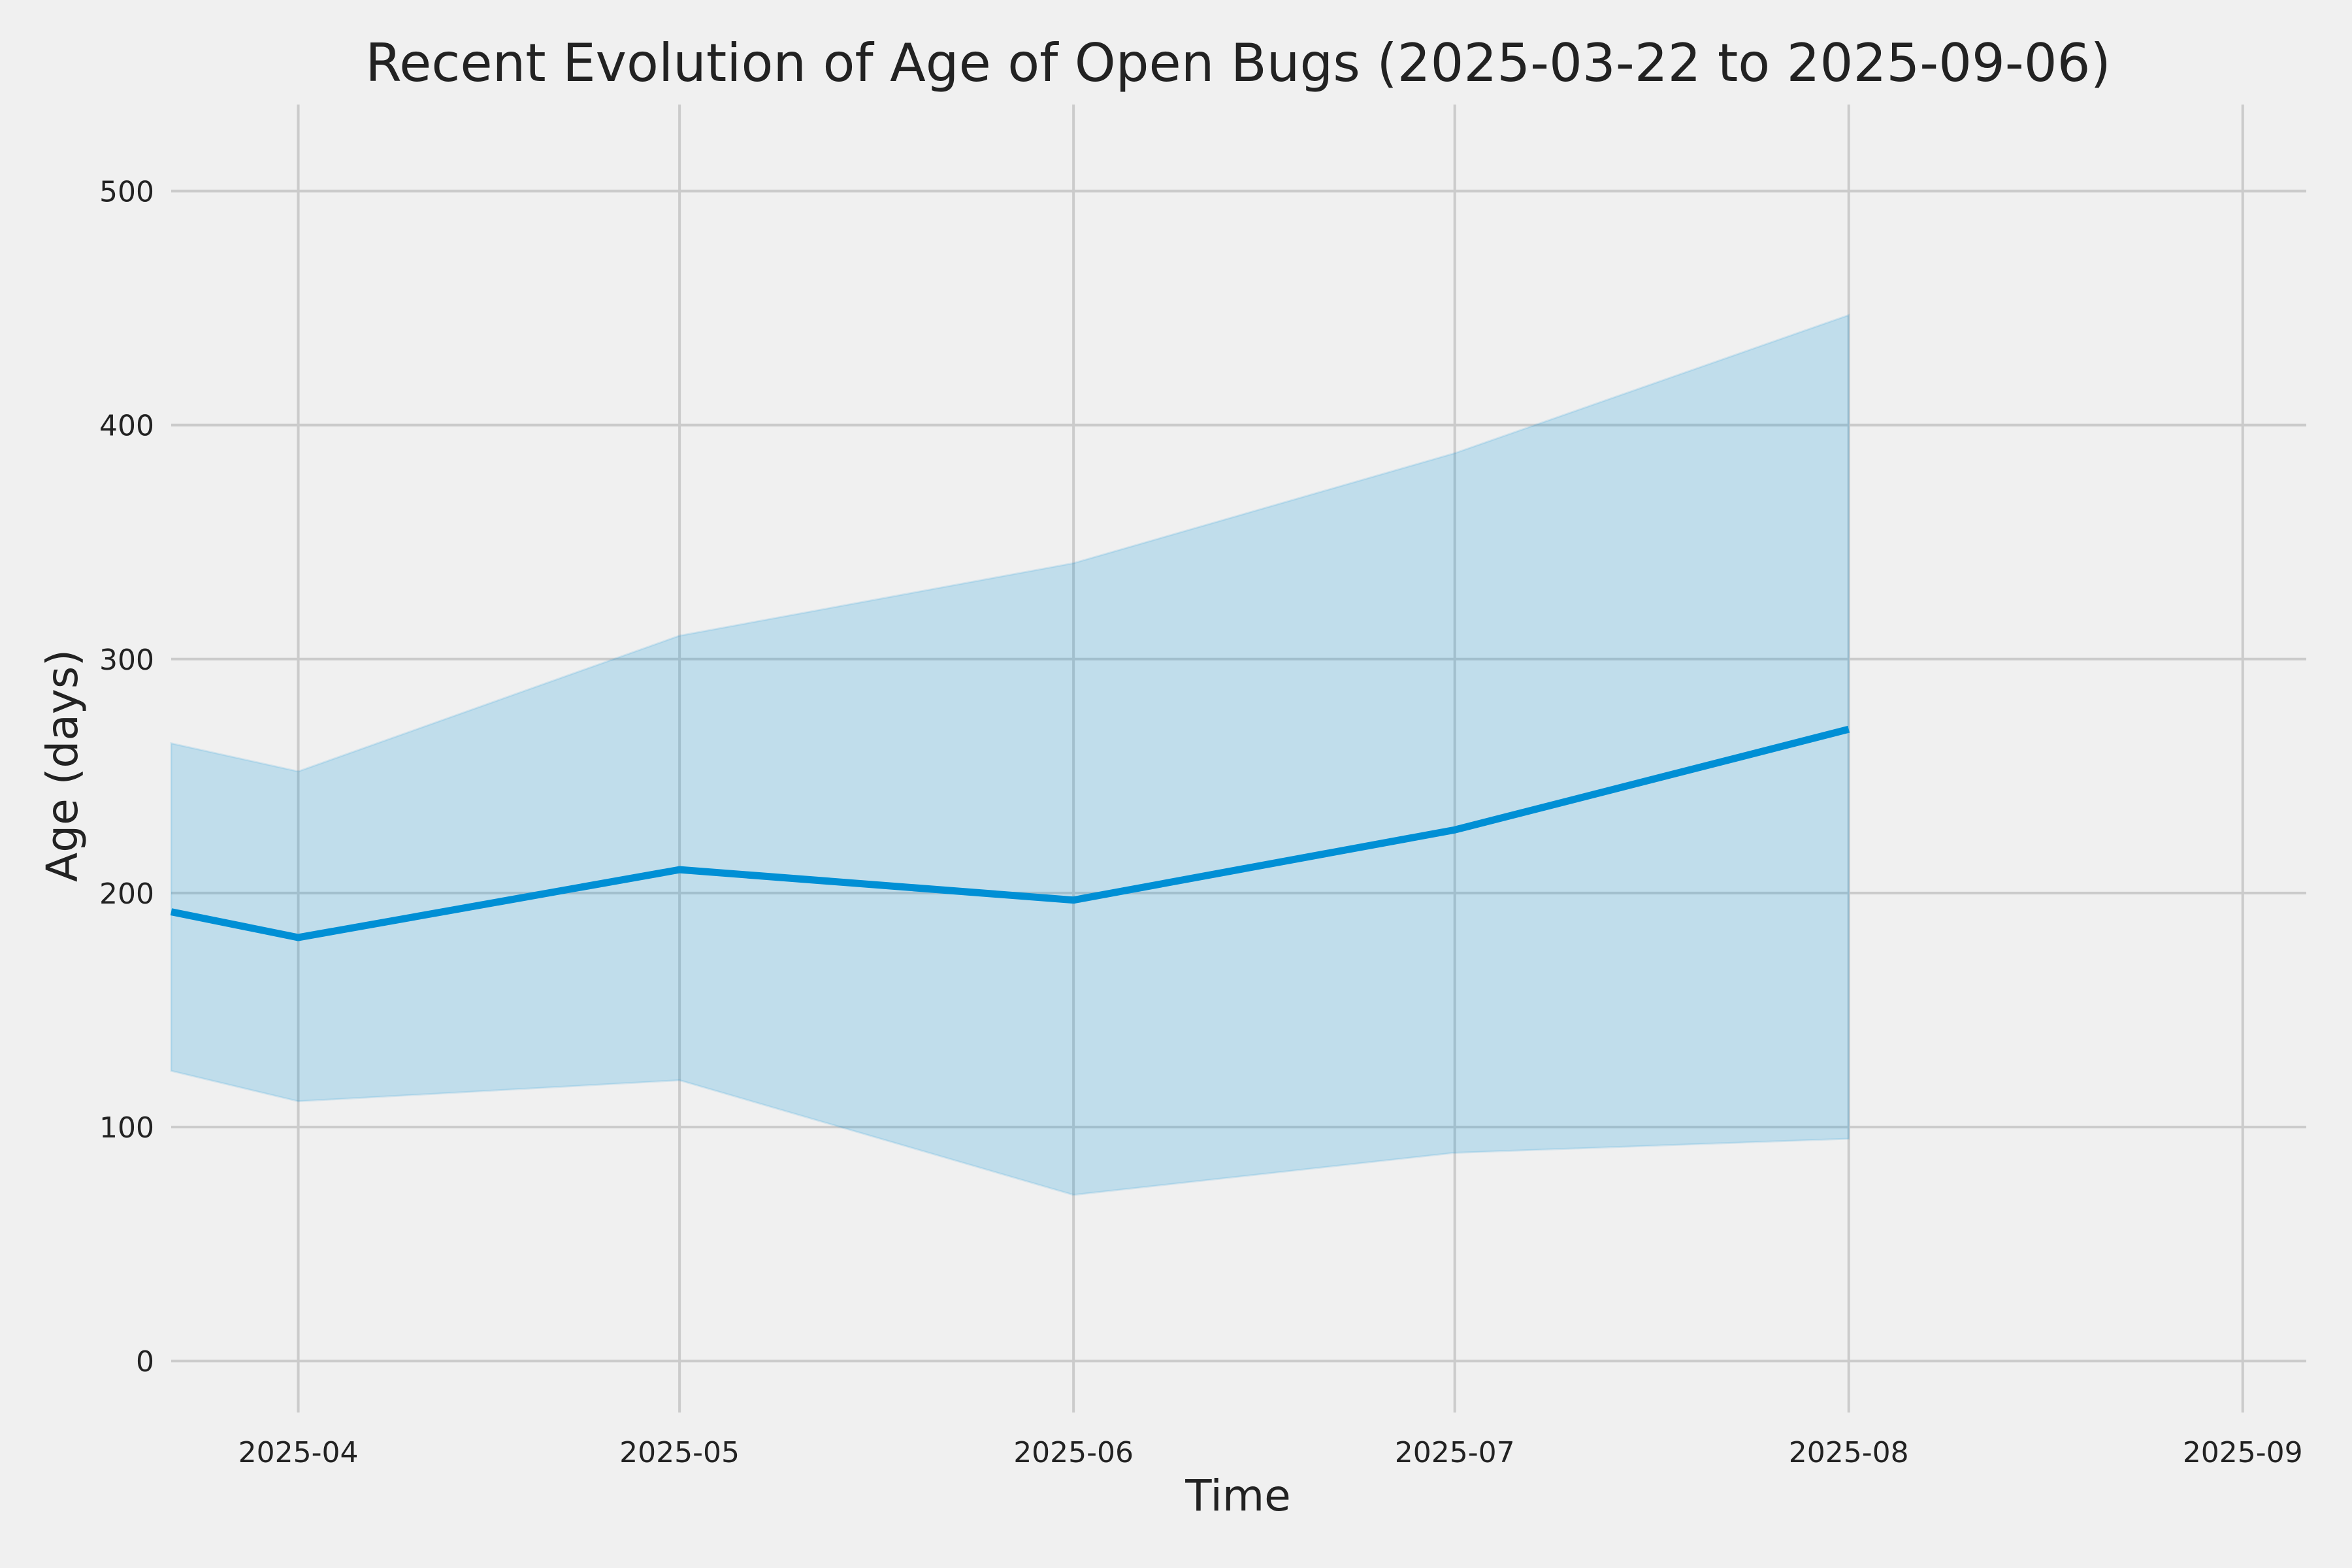 This screenshot has height=1568, width=2352. I want to click on series-line-group, so click(1010, 833).